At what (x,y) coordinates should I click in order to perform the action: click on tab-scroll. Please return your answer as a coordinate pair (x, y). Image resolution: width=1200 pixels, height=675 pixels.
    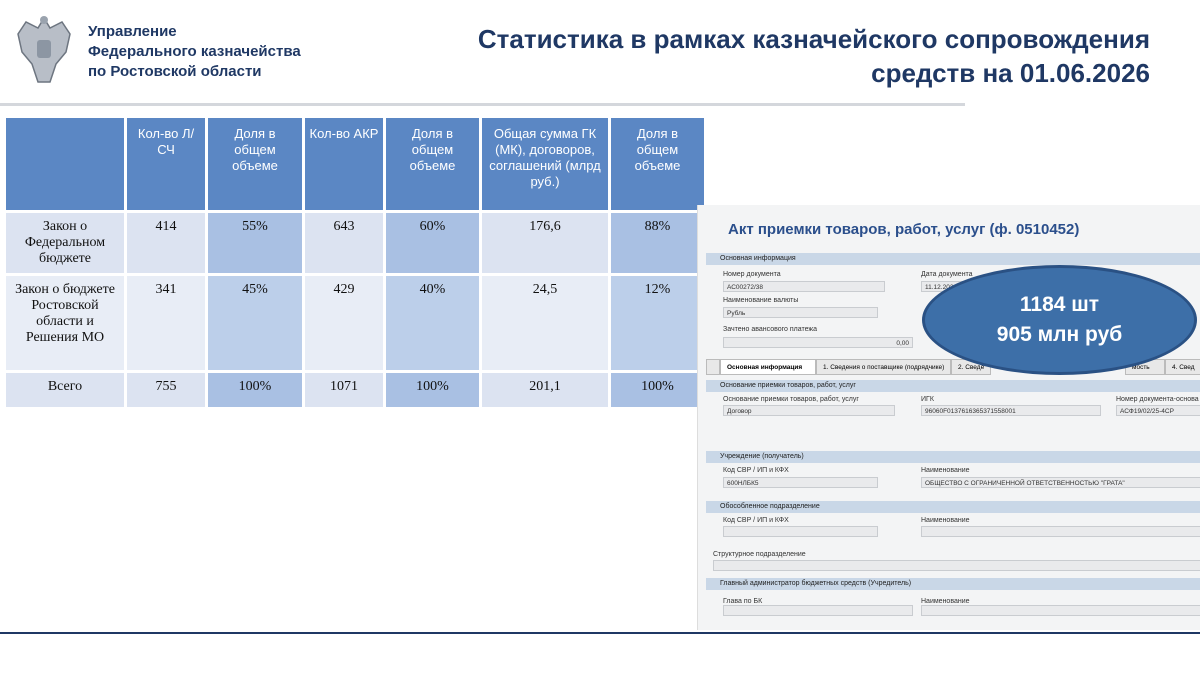
    Looking at the image, I should click on (713, 367).